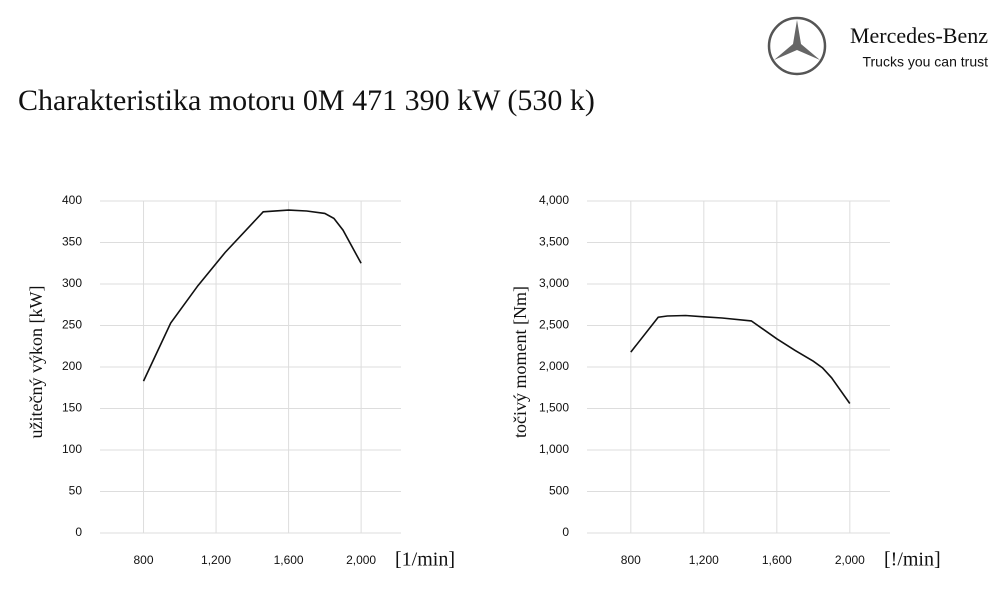 This screenshot has width=1000, height=607. I want to click on y-tick-label: 50, so click(76, 491).